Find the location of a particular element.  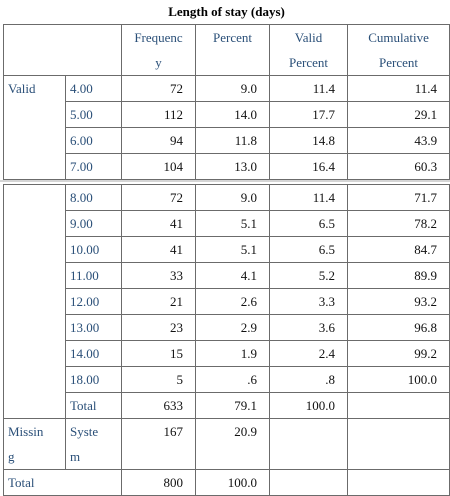

row-frequency: 23 is located at coordinates (158, 327).